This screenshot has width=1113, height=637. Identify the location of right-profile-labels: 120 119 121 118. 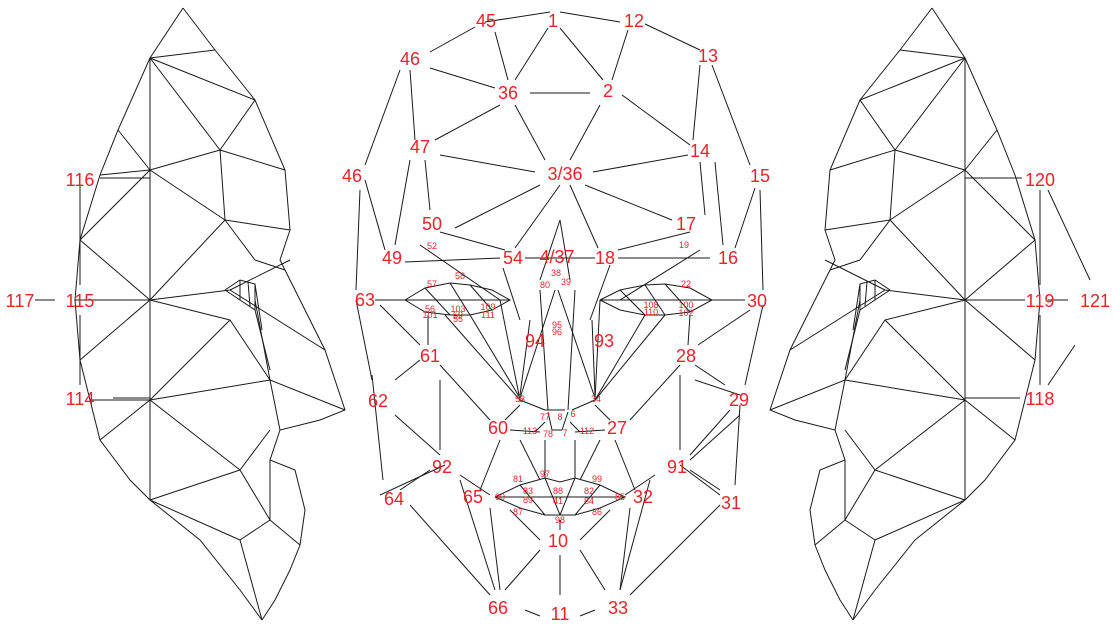
(1067, 289).